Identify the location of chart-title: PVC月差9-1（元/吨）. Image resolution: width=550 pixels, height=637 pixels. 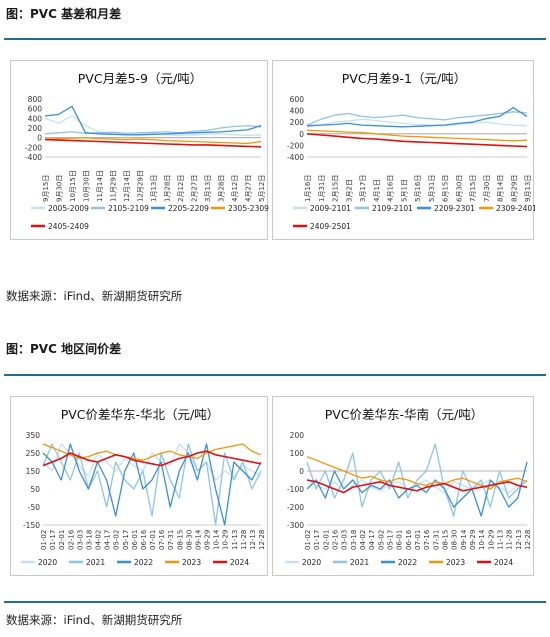
(404, 78).